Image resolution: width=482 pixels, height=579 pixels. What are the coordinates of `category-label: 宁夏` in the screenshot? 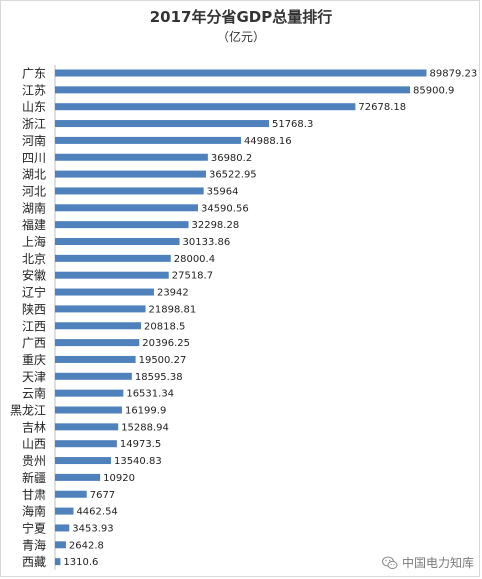 It's located at (34, 527).